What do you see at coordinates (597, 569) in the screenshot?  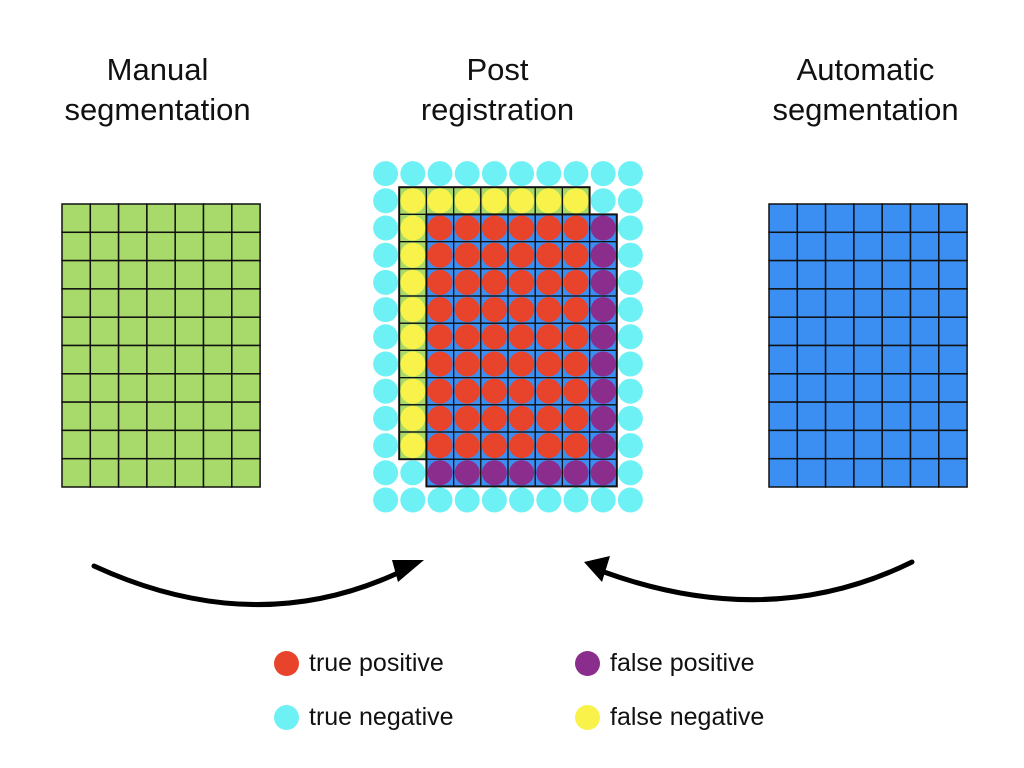 I see `right-arrowhead` at bounding box center [597, 569].